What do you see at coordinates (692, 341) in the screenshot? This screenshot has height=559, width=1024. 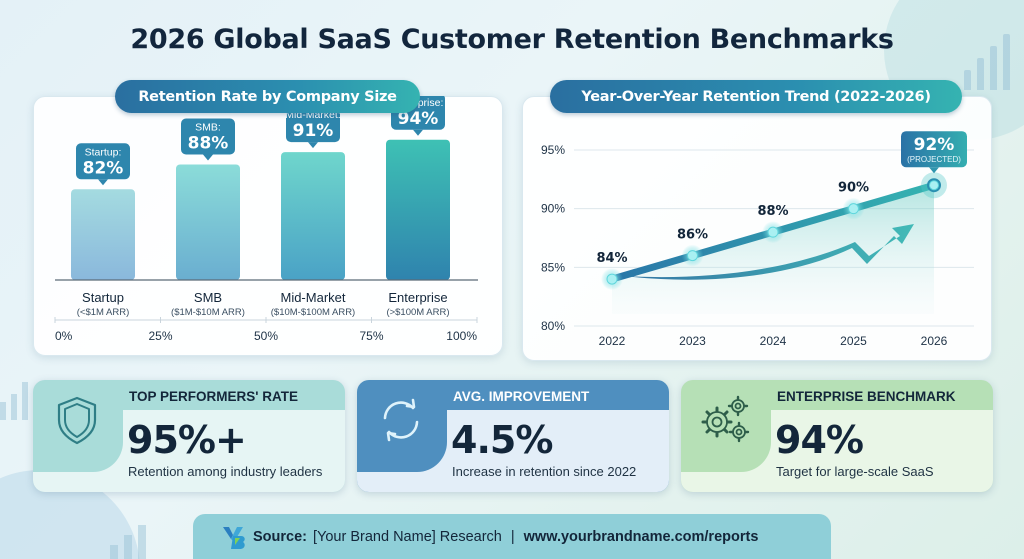 I see `x-tick-label: 2023` at bounding box center [692, 341].